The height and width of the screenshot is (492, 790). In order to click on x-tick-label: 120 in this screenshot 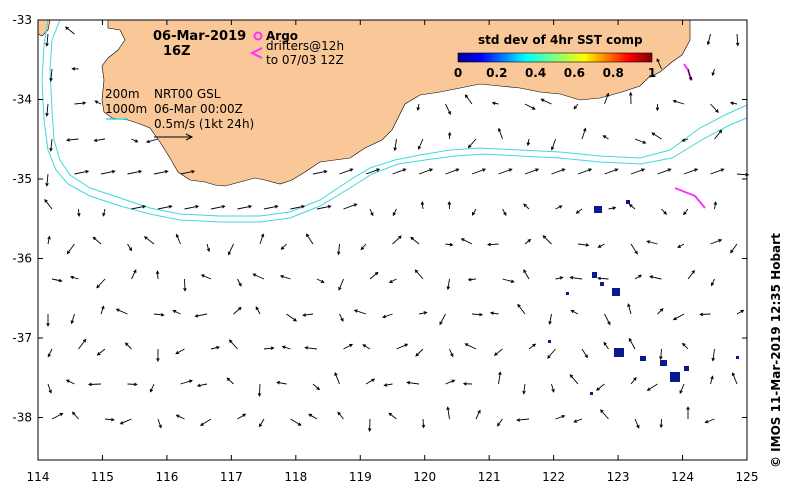, I will do `click(424, 477)`.